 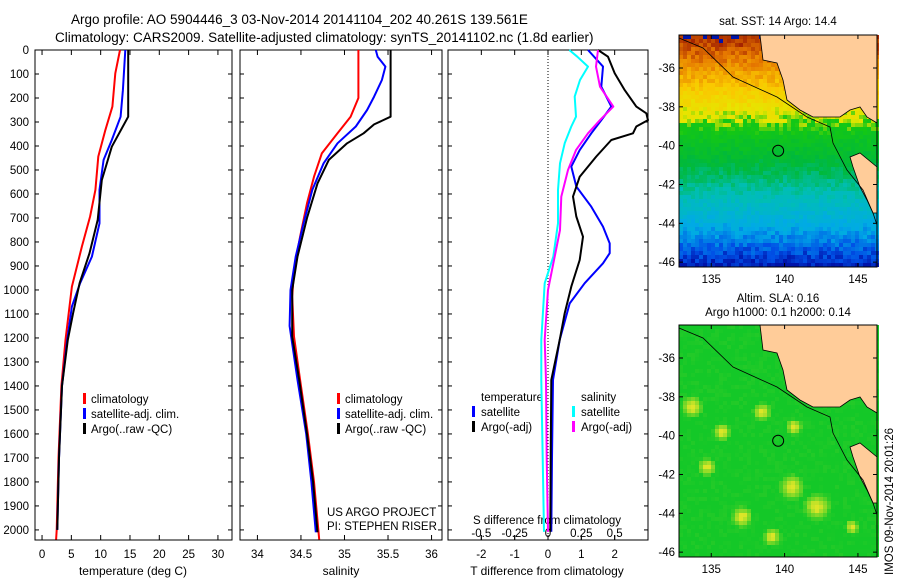 I want to click on sst-map: 135 140 145-36-38-40-42-44-46, so click(x=768, y=160).